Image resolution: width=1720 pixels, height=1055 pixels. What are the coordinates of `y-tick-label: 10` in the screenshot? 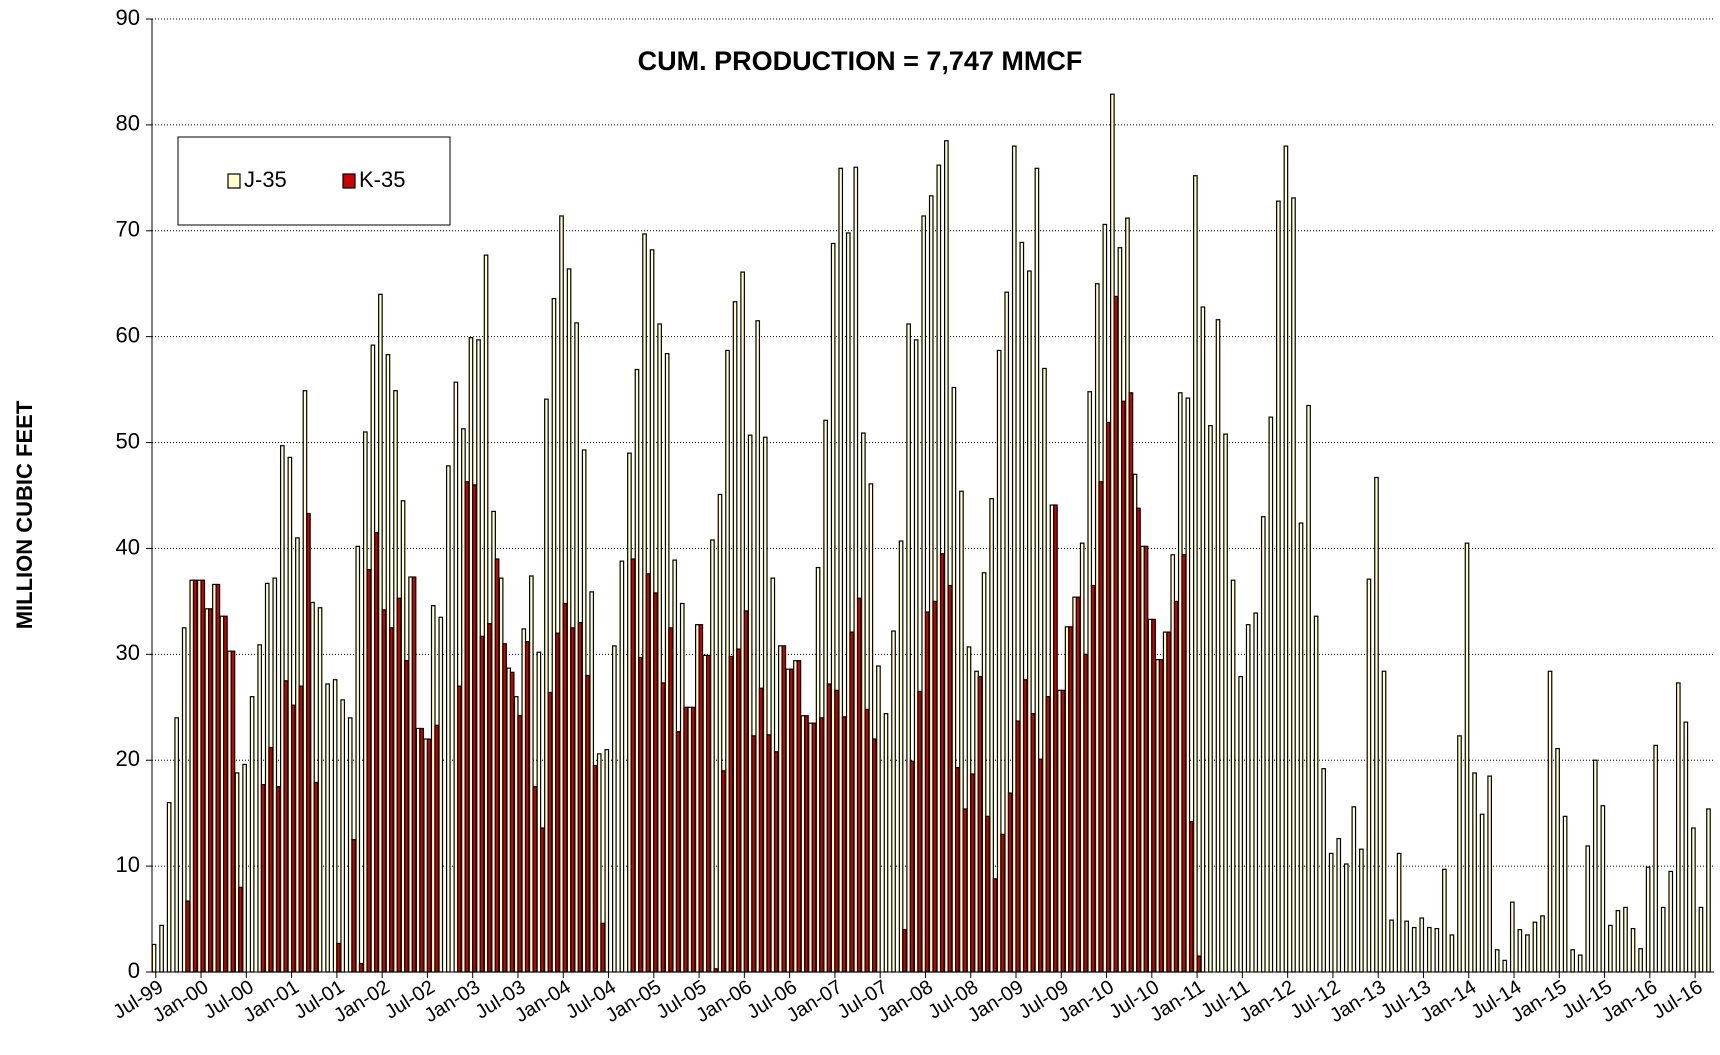 It's located at (128, 864).